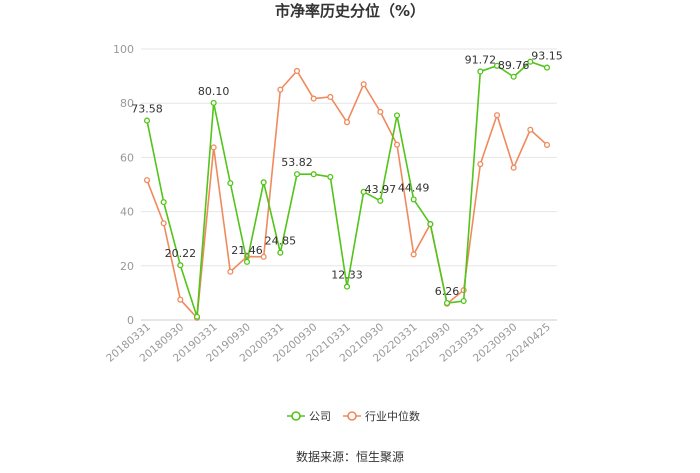 The height and width of the screenshot is (473, 700). I want to click on y-tick-label: 40, so click(127, 212).